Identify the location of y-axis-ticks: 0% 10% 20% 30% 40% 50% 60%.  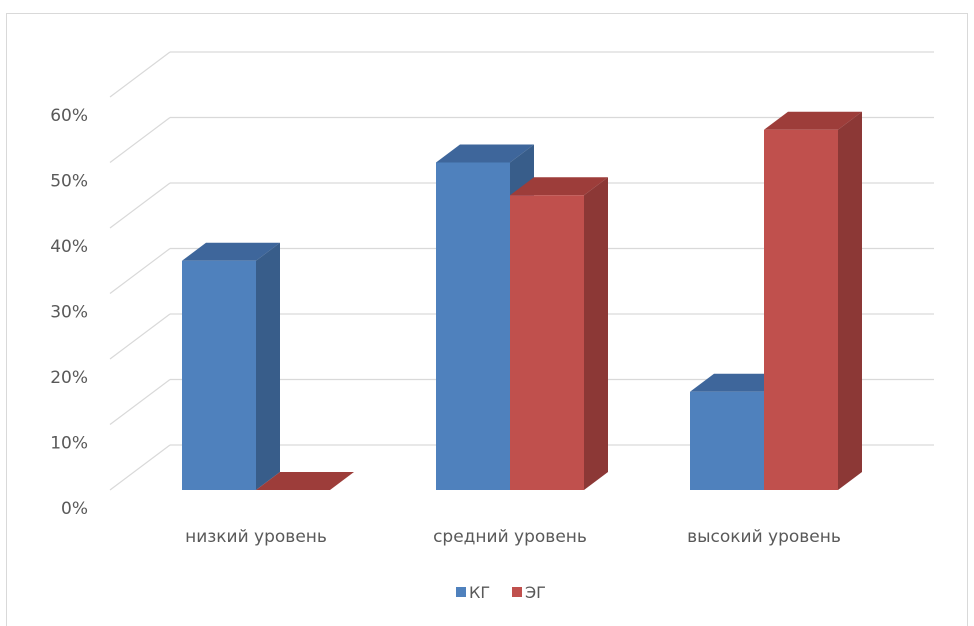
(69, 312).